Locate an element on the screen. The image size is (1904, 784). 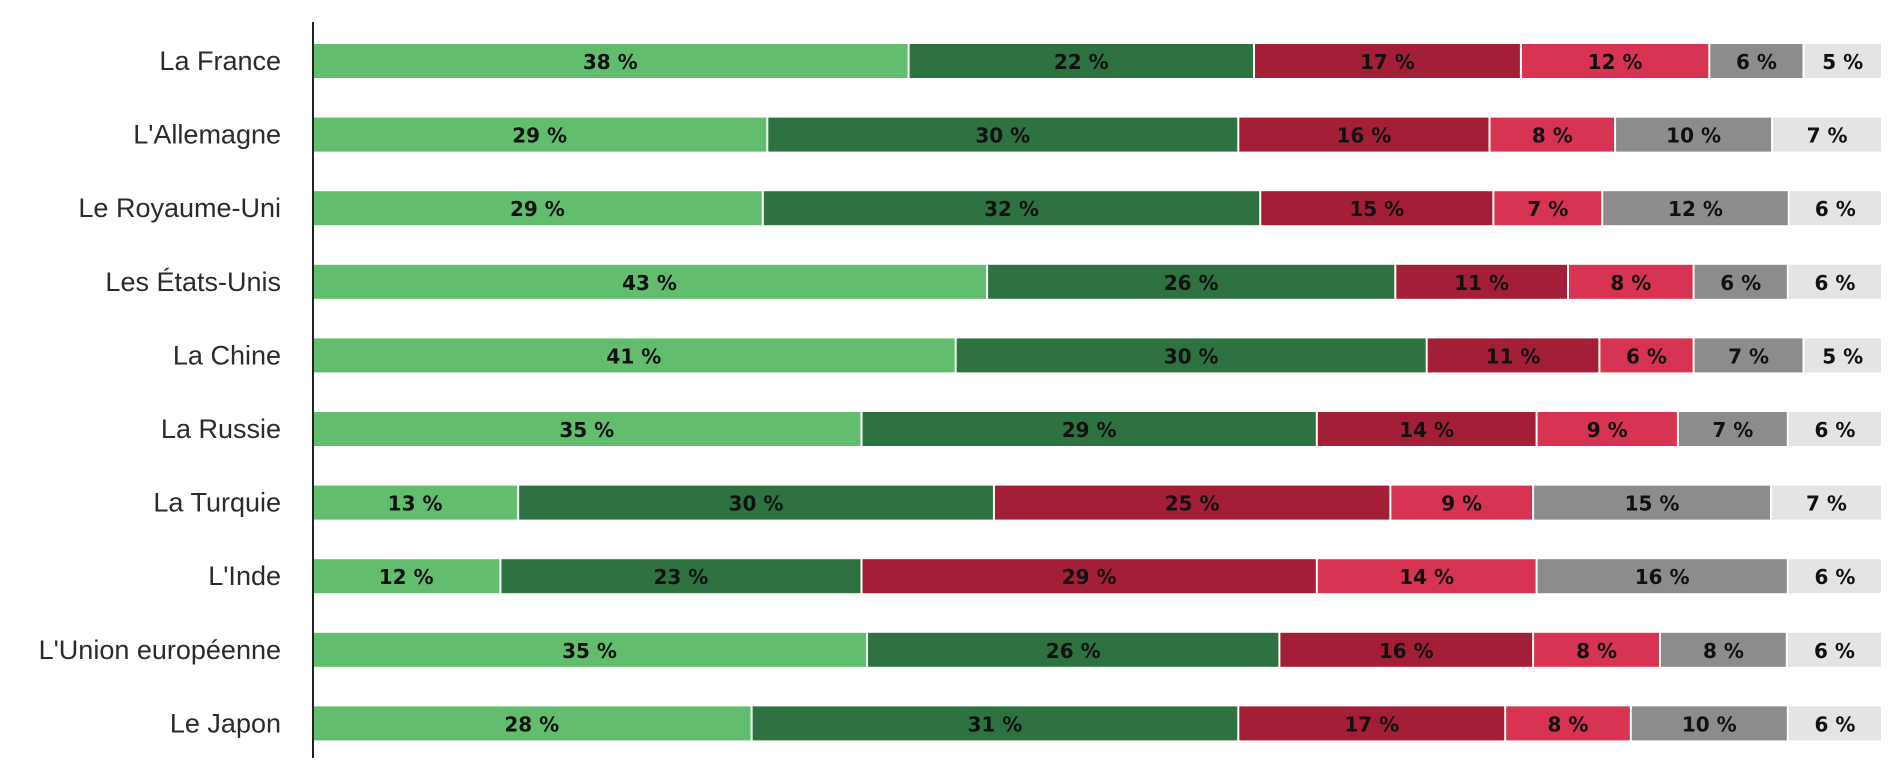
bar-value-label: 38 % is located at coordinates (610, 62).